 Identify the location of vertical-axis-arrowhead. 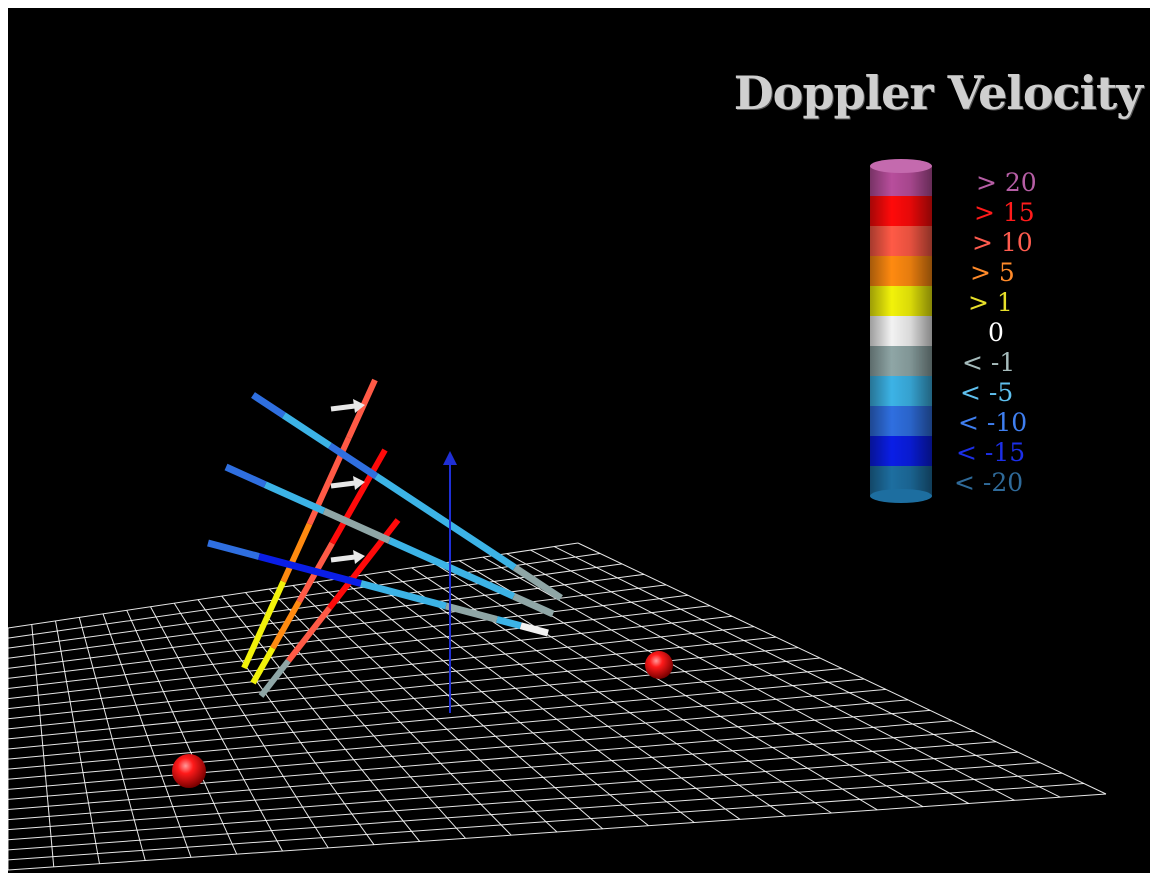
(450, 458).